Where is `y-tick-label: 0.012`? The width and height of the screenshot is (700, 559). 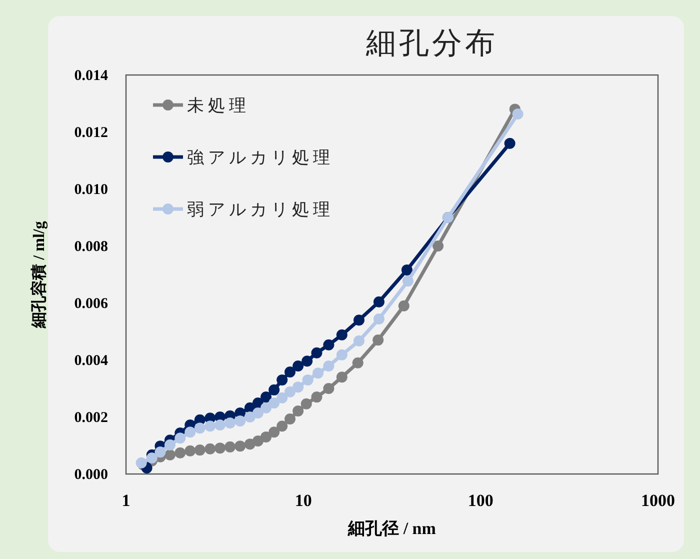 y-tick-label: 0.012 is located at coordinates (91, 133).